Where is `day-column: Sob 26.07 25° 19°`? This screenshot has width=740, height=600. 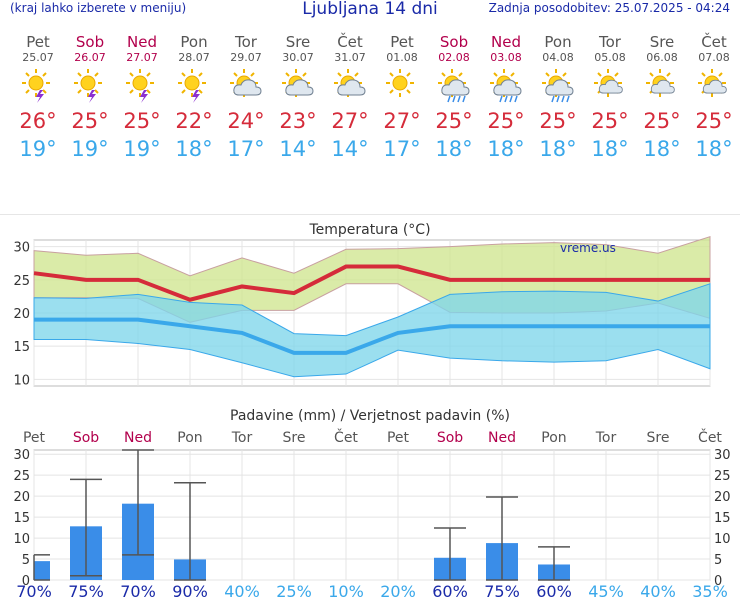 day-column: Sob 26.07 25° 19° is located at coordinates (90, 98).